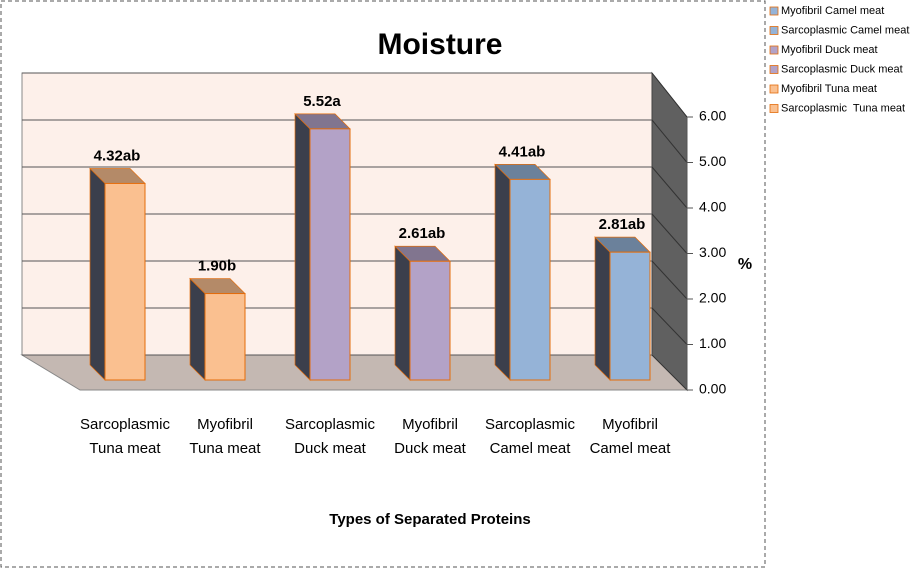 The image size is (916, 571). What do you see at coordinates (322, 101) in the screenshot?
I see `value-label: 5.52a` at bounding box center [322, 101].